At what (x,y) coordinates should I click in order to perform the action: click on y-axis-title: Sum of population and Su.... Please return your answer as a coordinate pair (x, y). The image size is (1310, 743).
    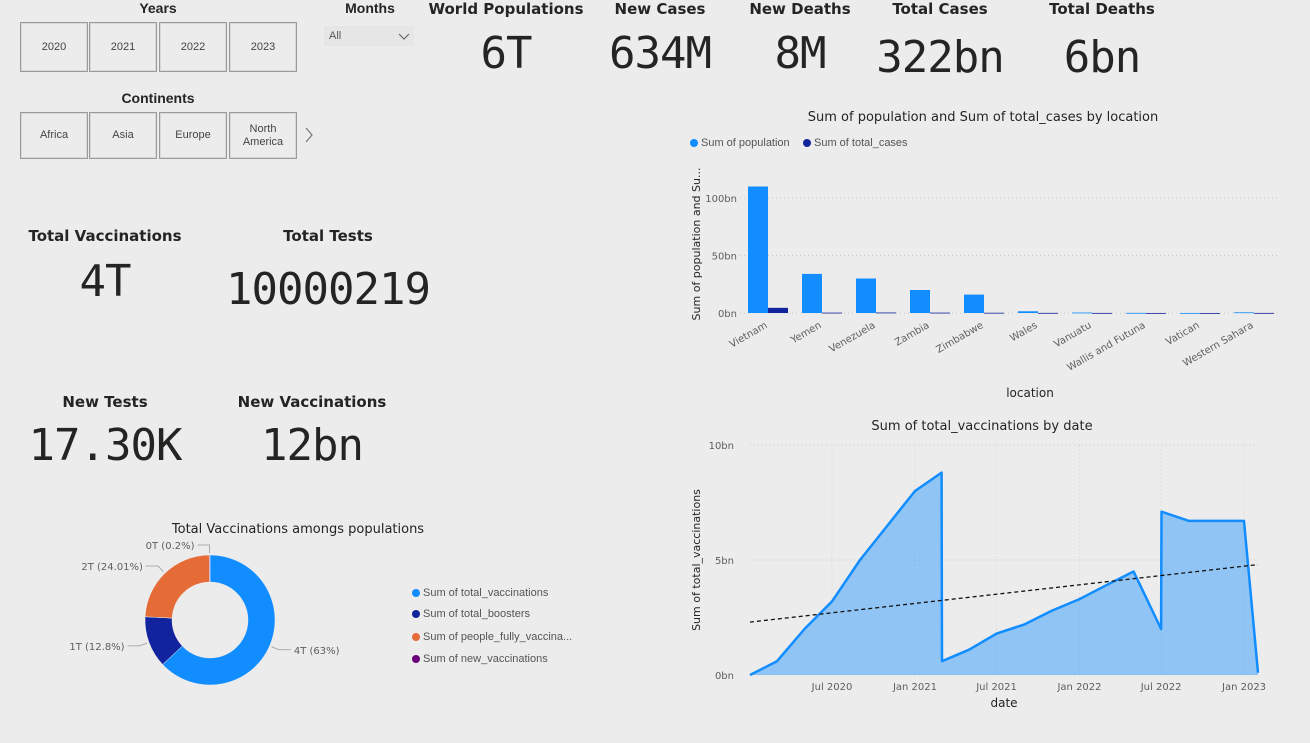
    Looking at the image, I should click on (696, 244).